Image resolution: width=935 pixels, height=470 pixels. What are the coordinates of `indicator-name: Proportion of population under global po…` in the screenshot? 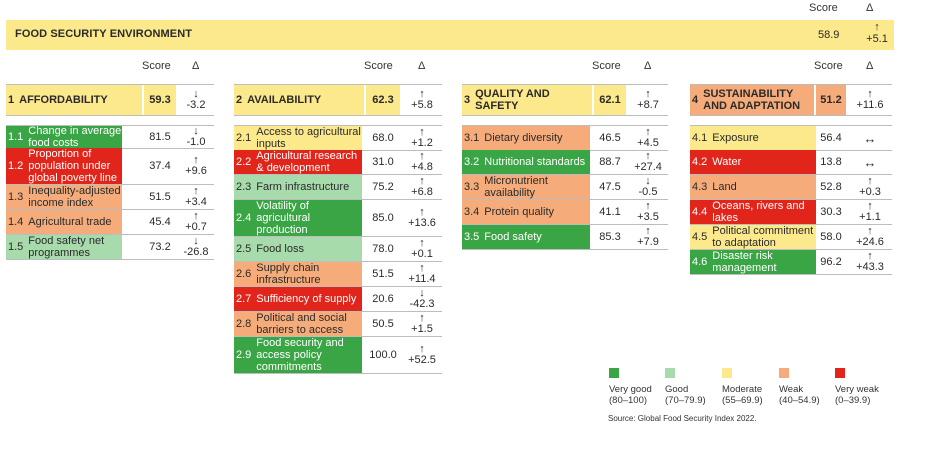 It's located at (72, 166).